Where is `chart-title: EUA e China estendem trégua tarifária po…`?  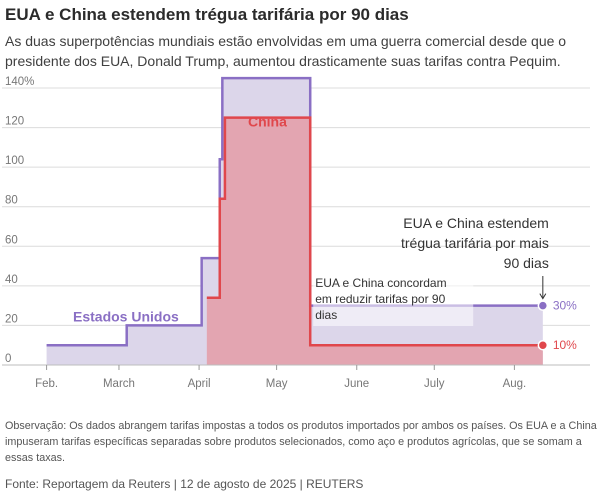 chart-title: EUA e China estendem trégua tarifária po… is located at coordinates (207, 14).